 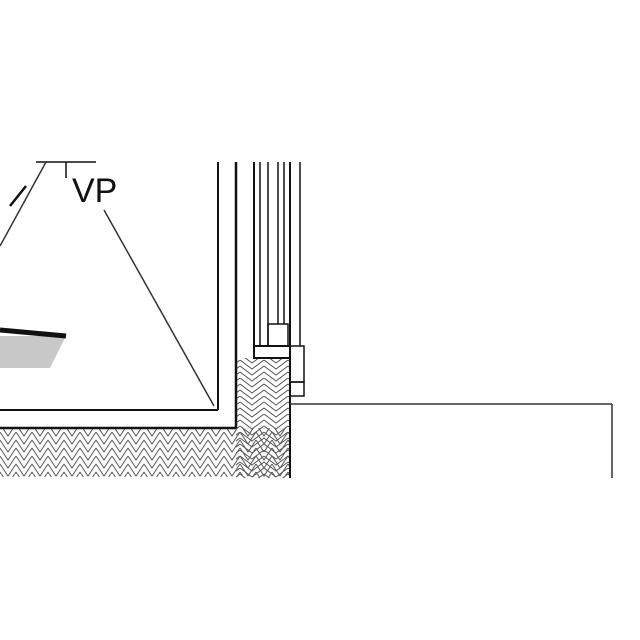 I want to click on vp-label: VP, so click(x=94, y=191).